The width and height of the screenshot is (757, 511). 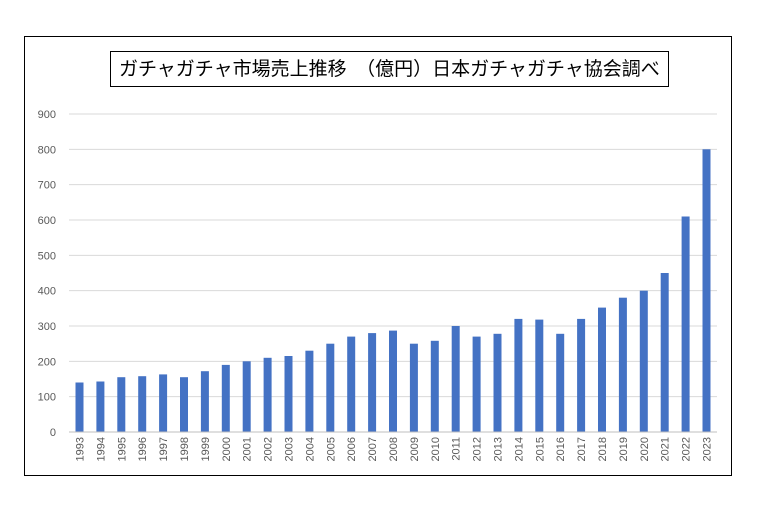 I want to click on bar-1993, so click(x=79, y=407).